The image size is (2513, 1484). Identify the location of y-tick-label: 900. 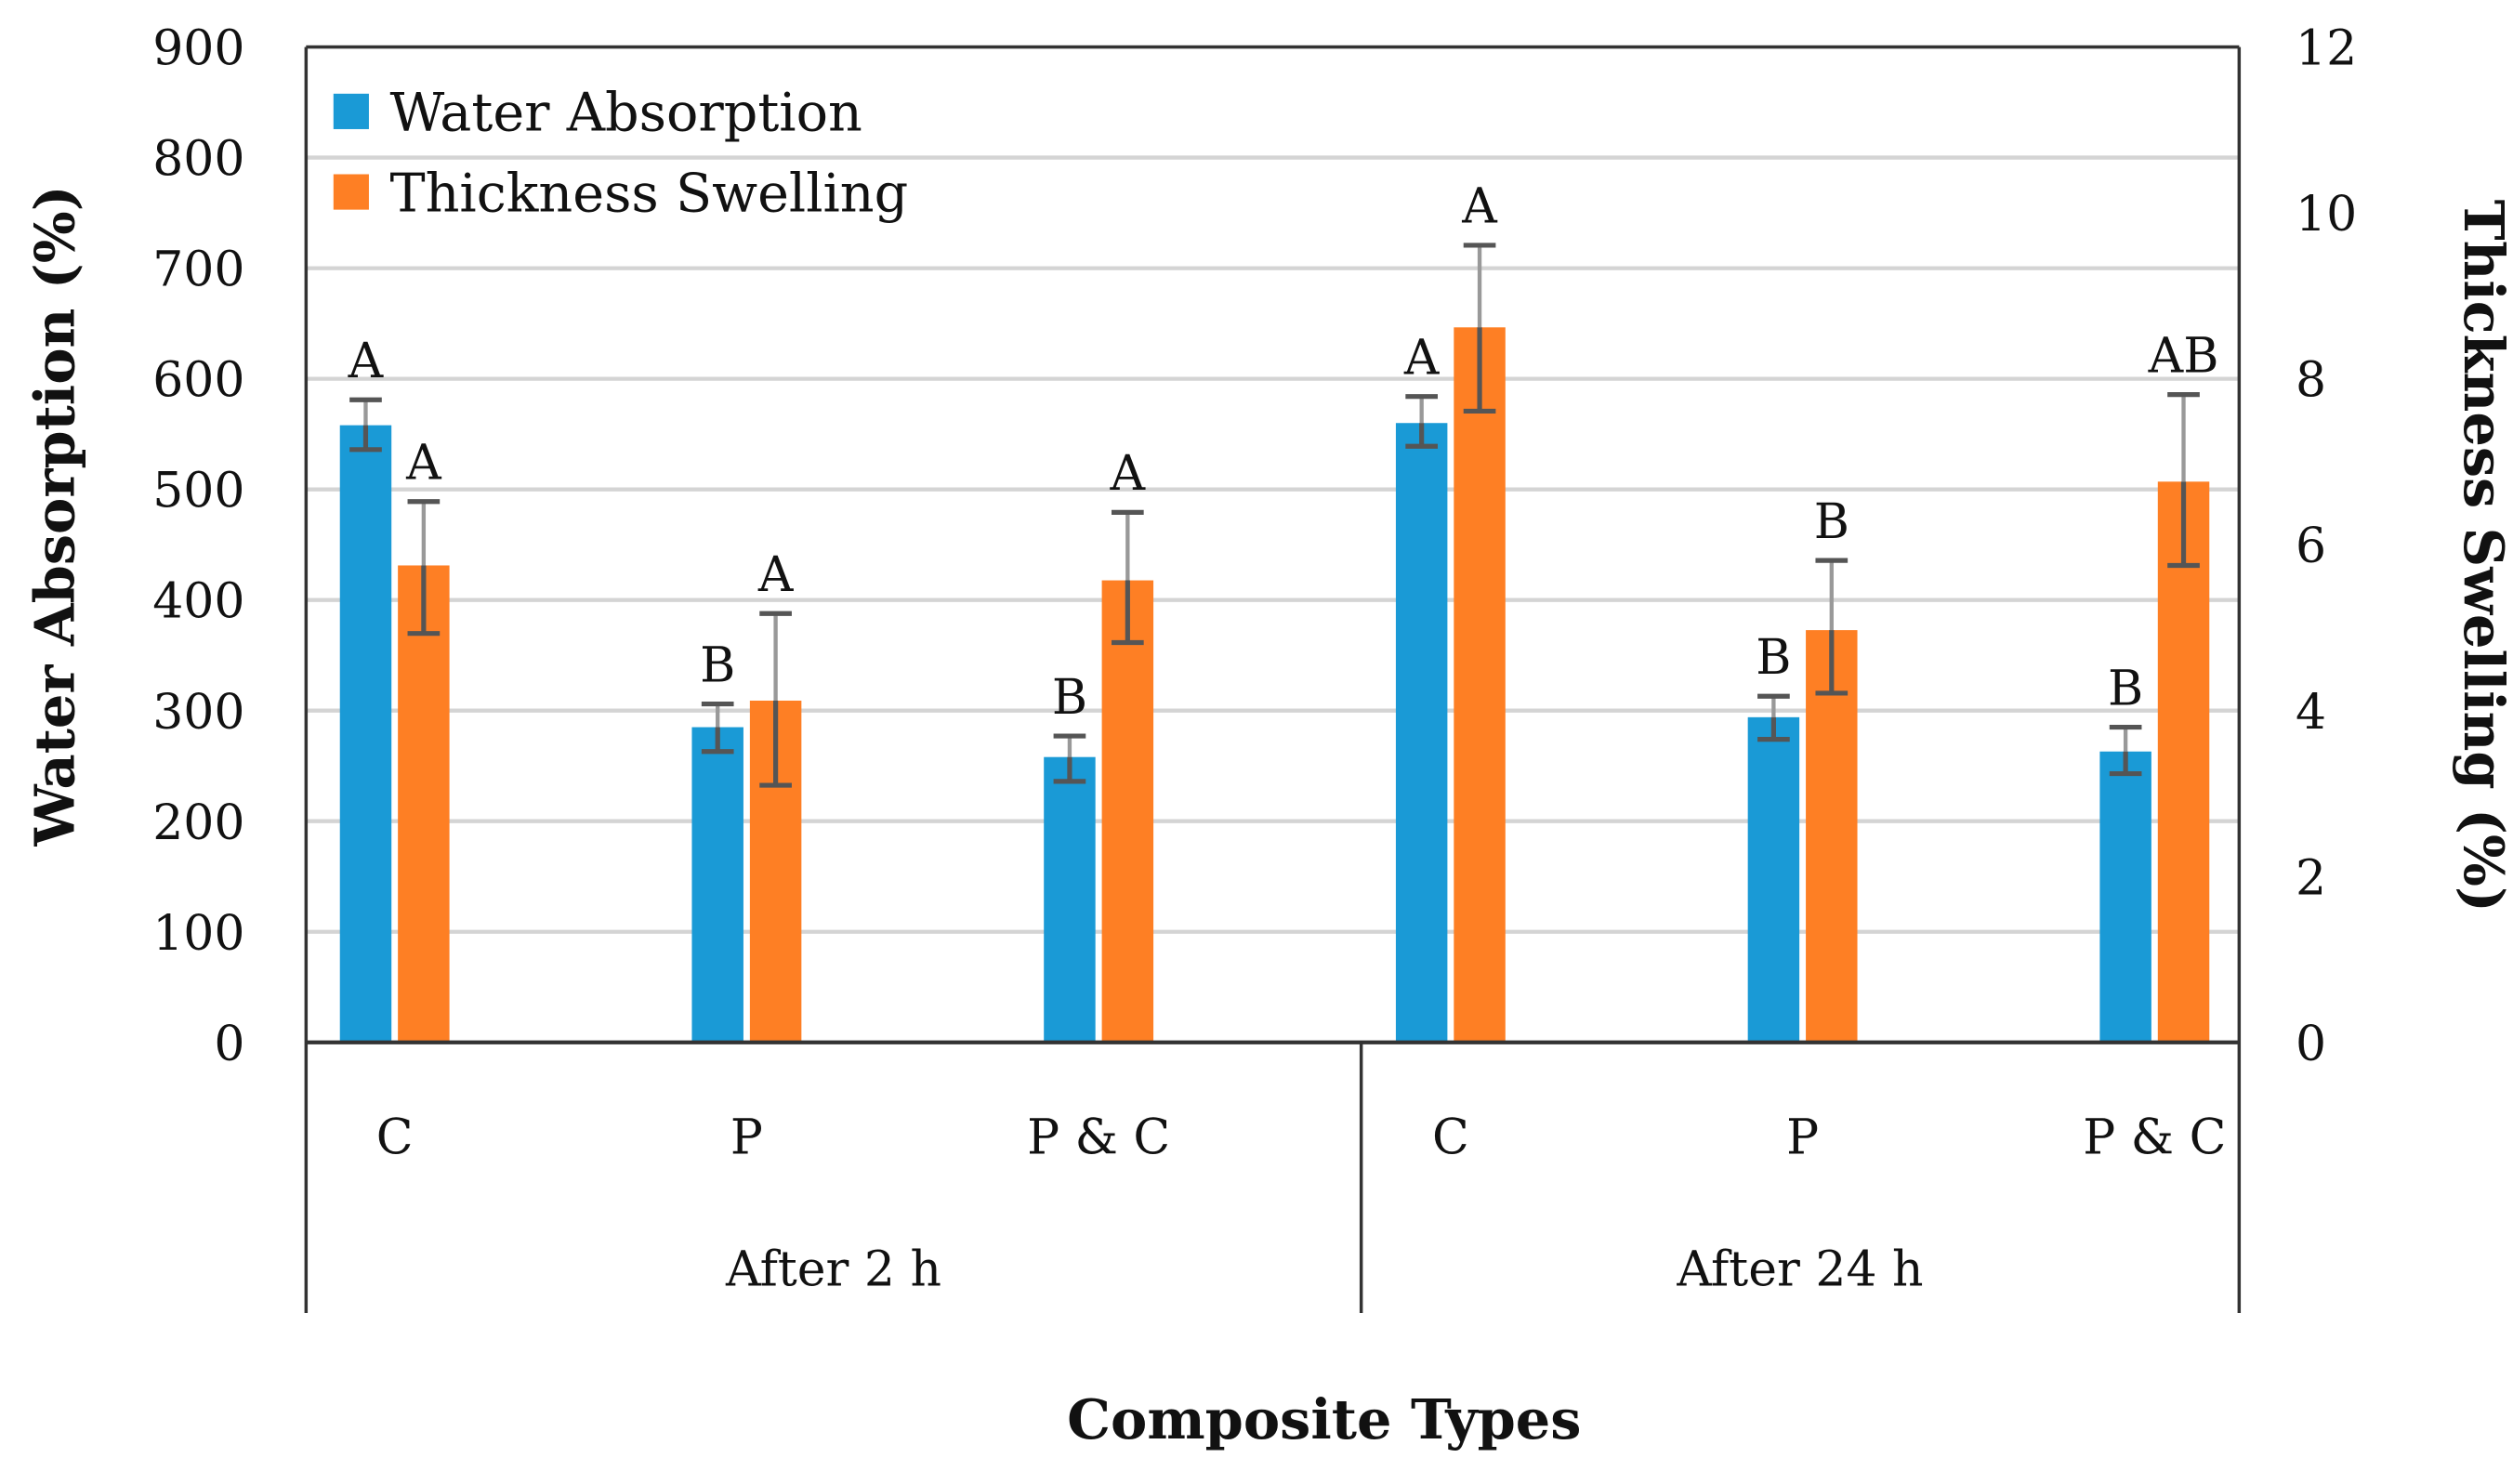
(198, 49).